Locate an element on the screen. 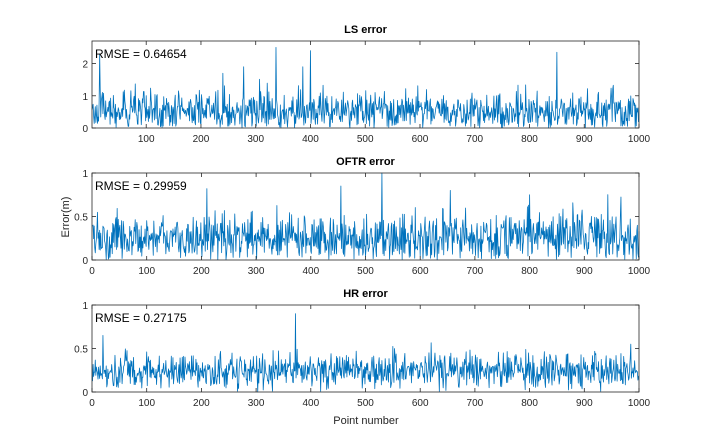 Image resolution: width=707 pixels, height=446 pixels. rmse-annotation: RMSE = 0.27175 is located at coordinates (141, 318).